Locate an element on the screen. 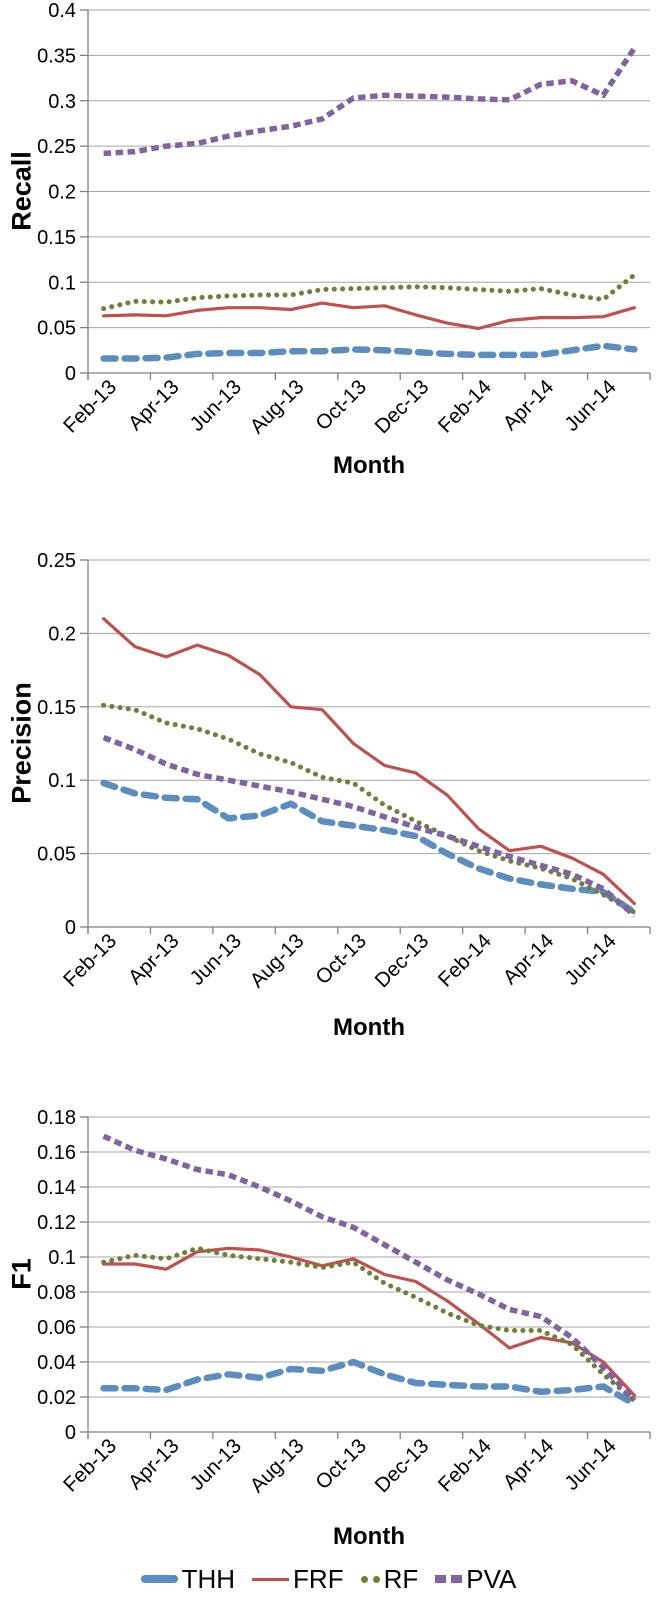 This screenshot has height=1597, width=657. y-tick-label: 0.02 is located at coordinates (56, 1398).